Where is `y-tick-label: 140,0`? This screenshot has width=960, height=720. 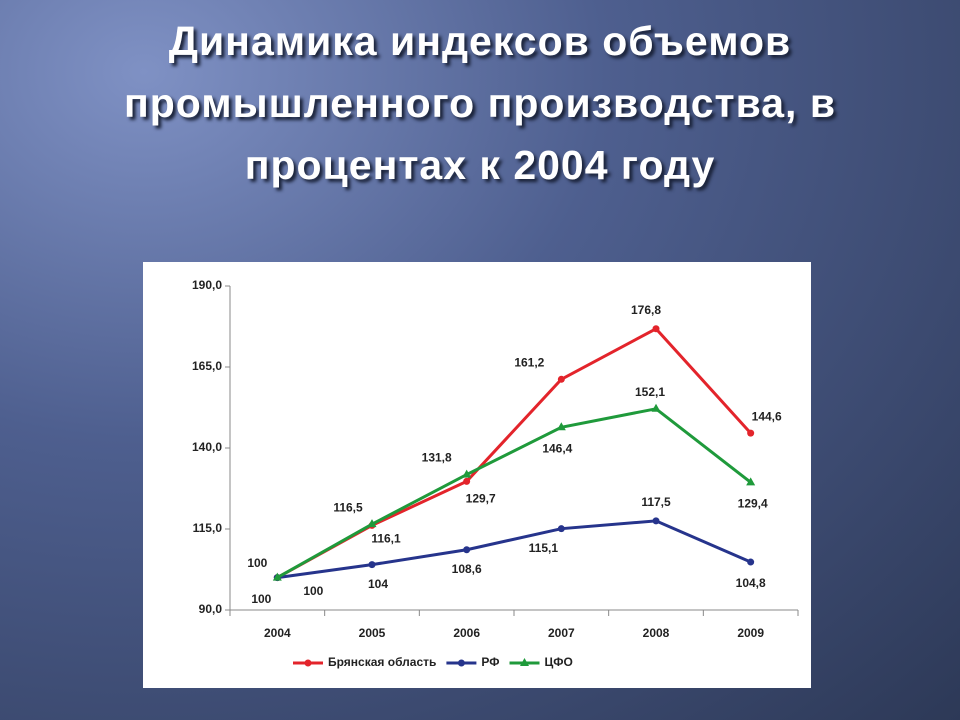
y-tick-label: 140,0 is located at coordinates (207, 447).